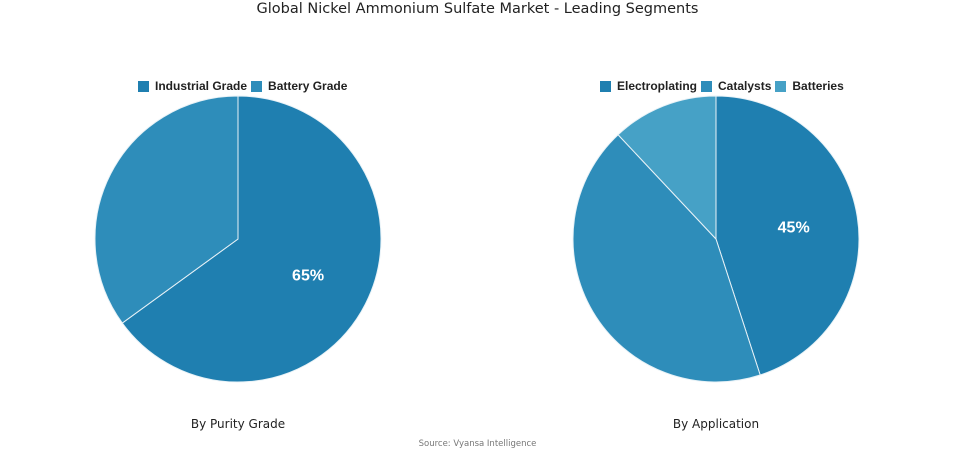 The height and width of the screenshot is (454, 955). Describe the element at coordinates (166, 209) in the screenshot. I see `pie-slice-battery-grade` at that location.